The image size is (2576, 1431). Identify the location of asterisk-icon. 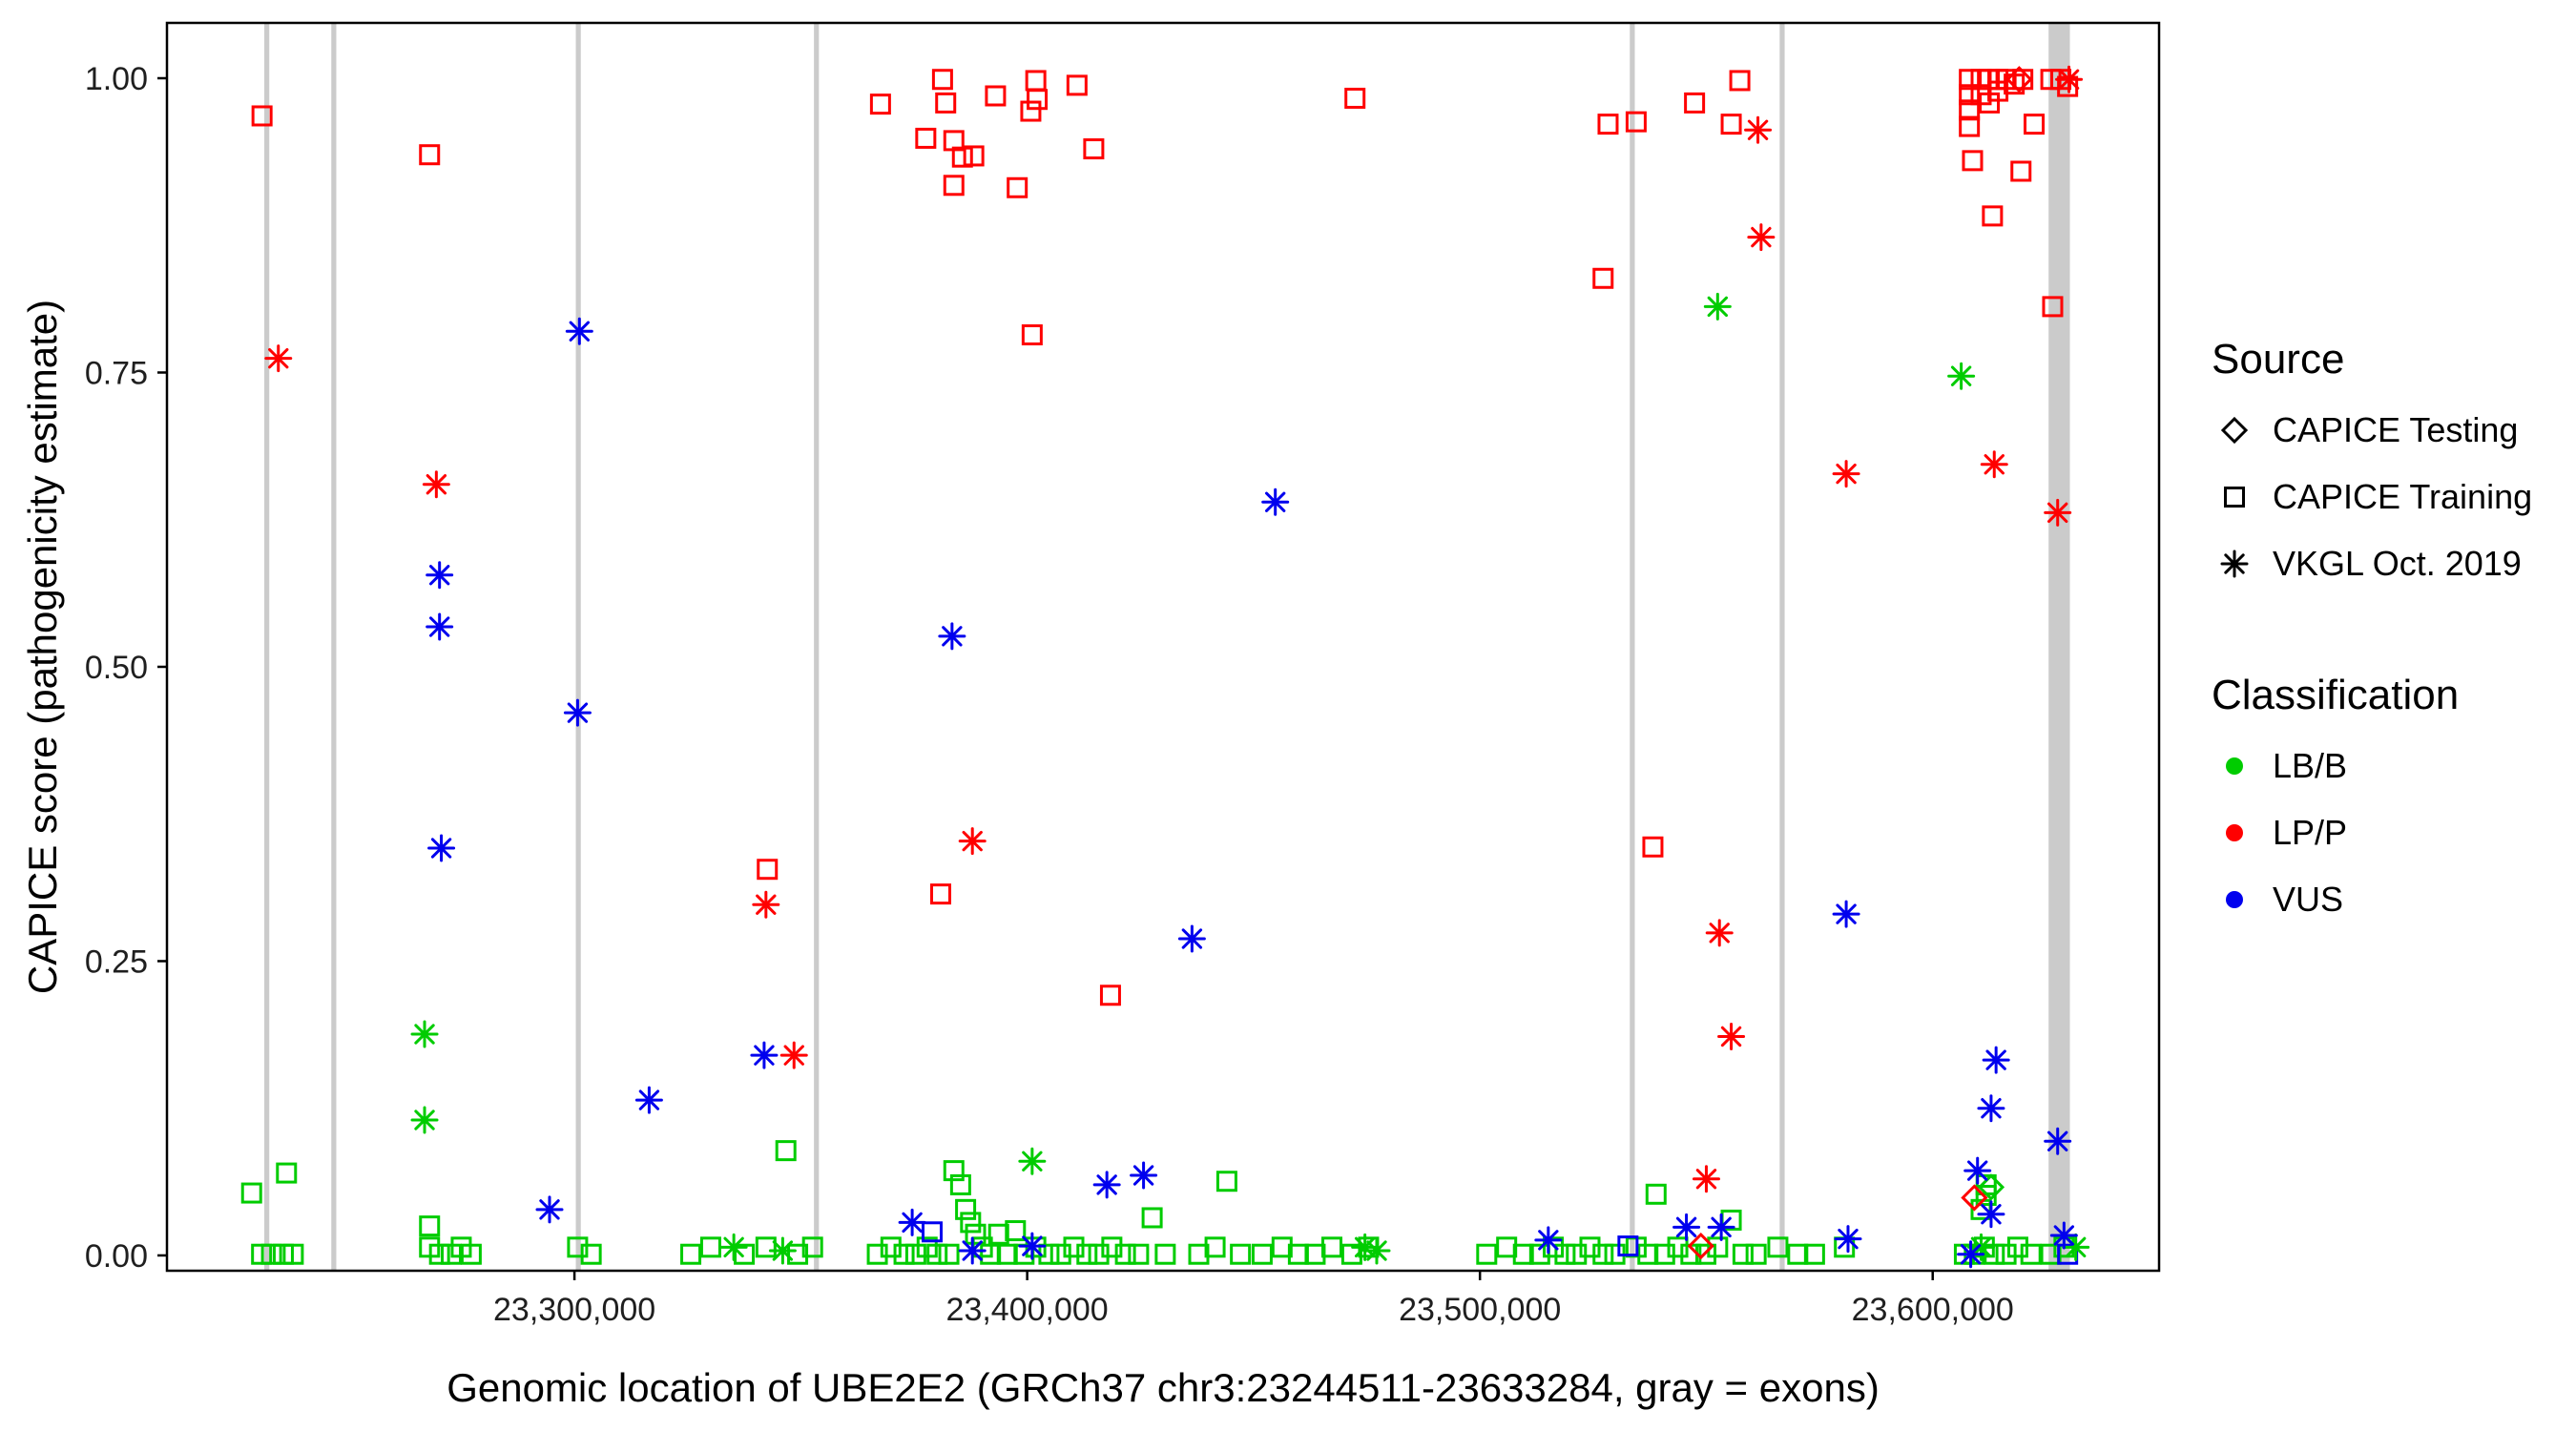
(2234, 564).